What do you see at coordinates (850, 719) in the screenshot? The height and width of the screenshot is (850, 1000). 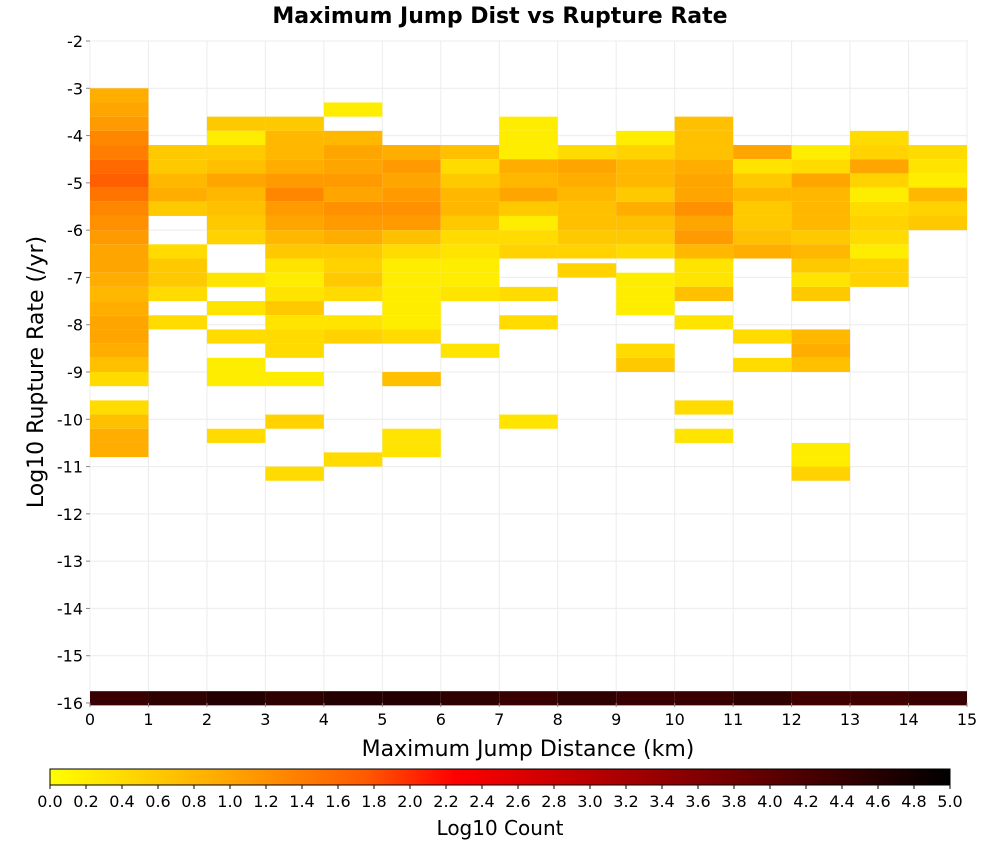 I see `x-tick-label: 13` at bounding box center [850, 719].